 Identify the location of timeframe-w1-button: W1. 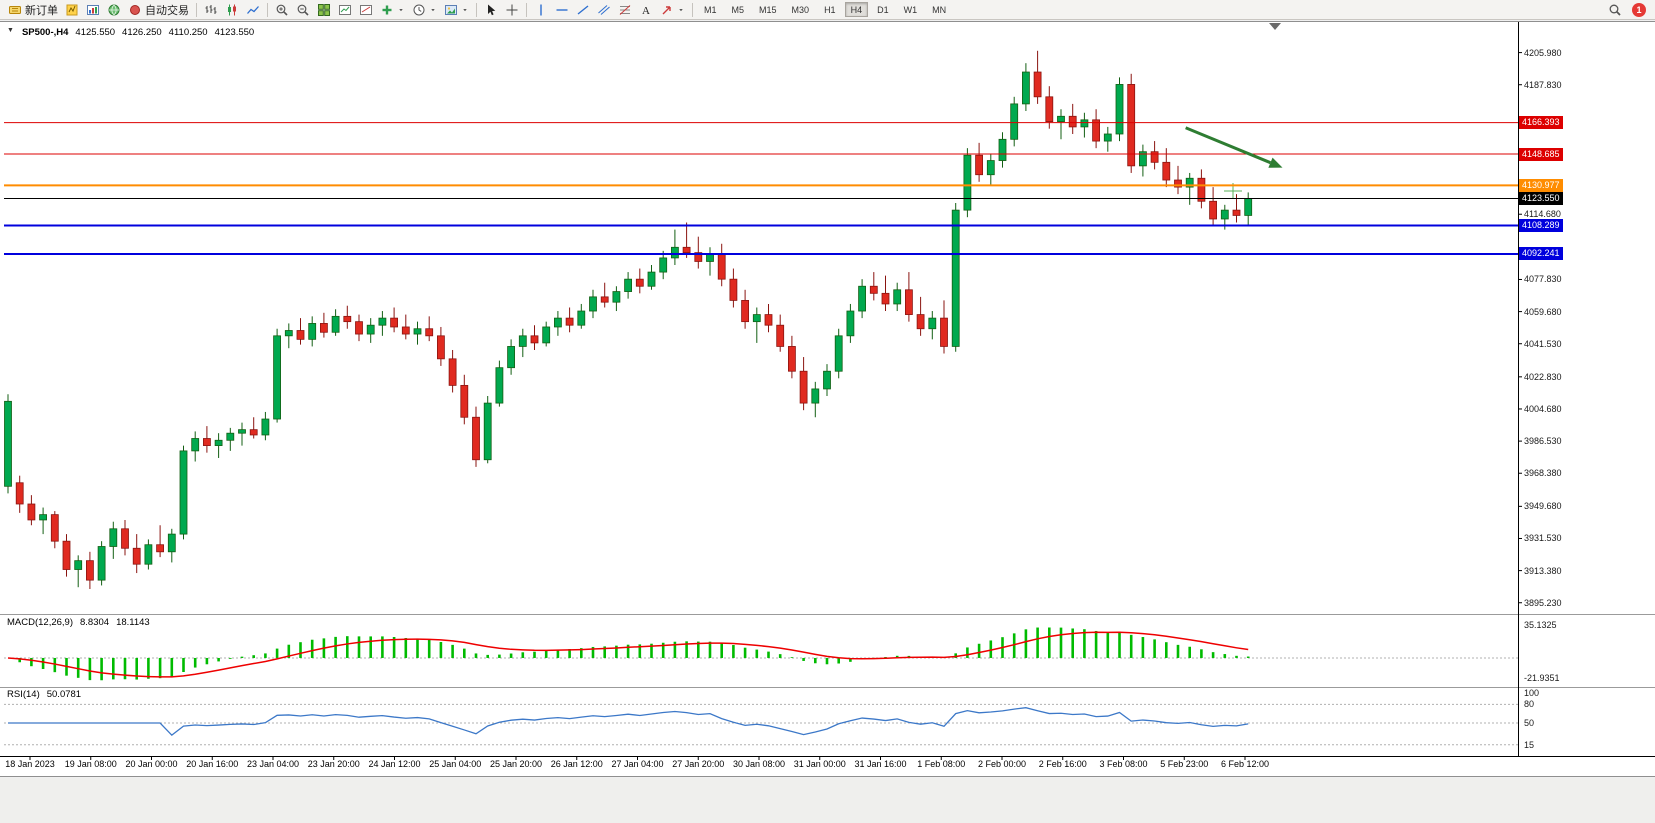
(910, 10).